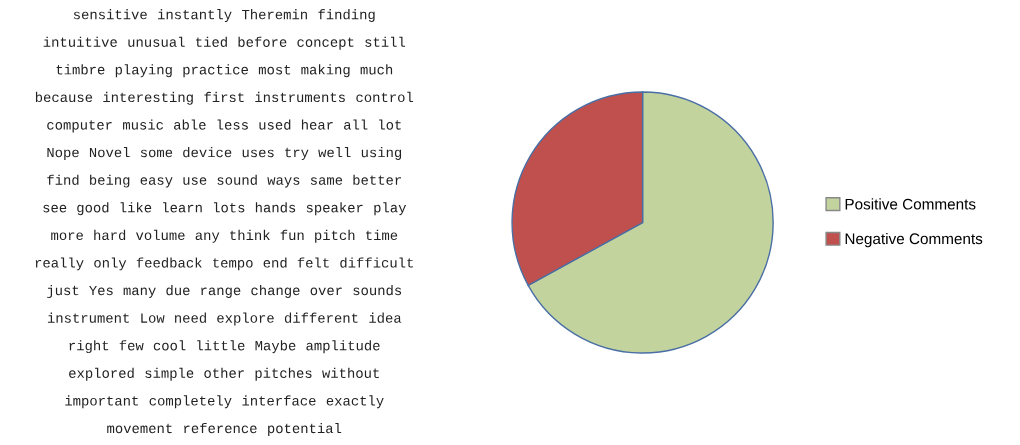 This screenshot has height=445, width=1020. I want to click on text: device, so click(207, 152).